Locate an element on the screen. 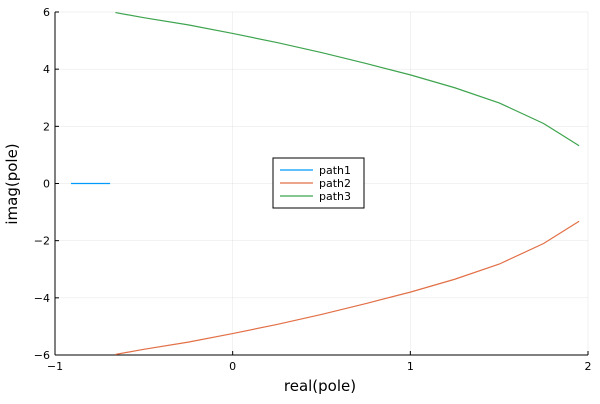  y-tick-label: −6 is located at coordinates (42, 355).